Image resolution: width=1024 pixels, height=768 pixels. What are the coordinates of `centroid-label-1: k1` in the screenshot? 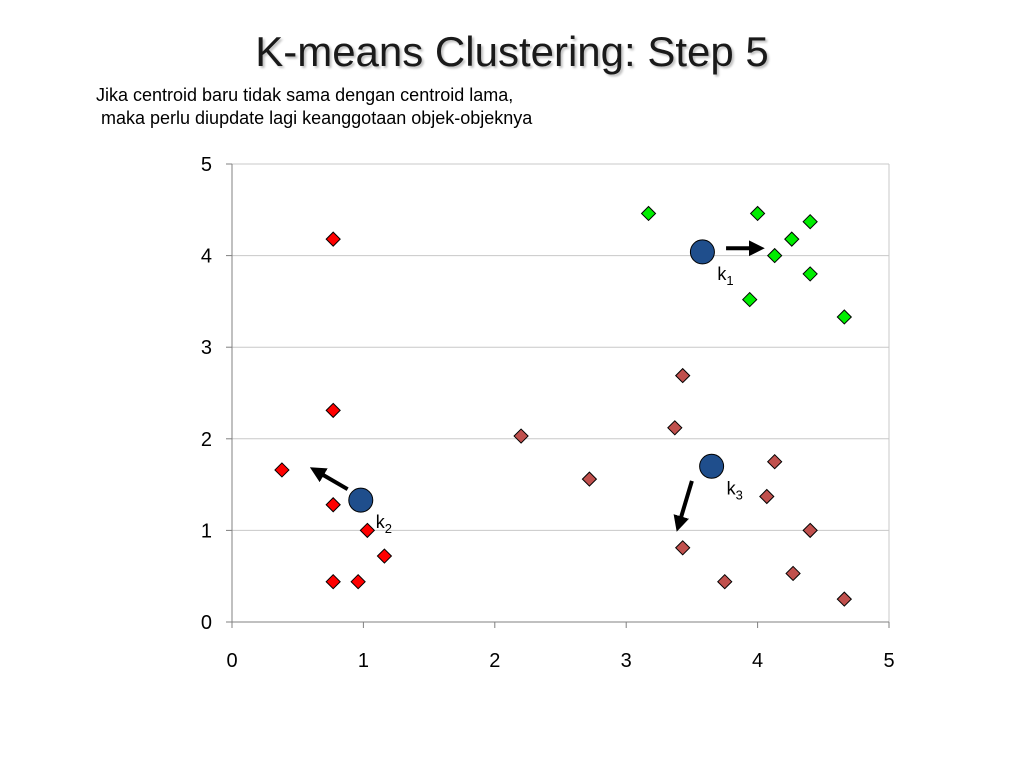 It's located at (725, 276).